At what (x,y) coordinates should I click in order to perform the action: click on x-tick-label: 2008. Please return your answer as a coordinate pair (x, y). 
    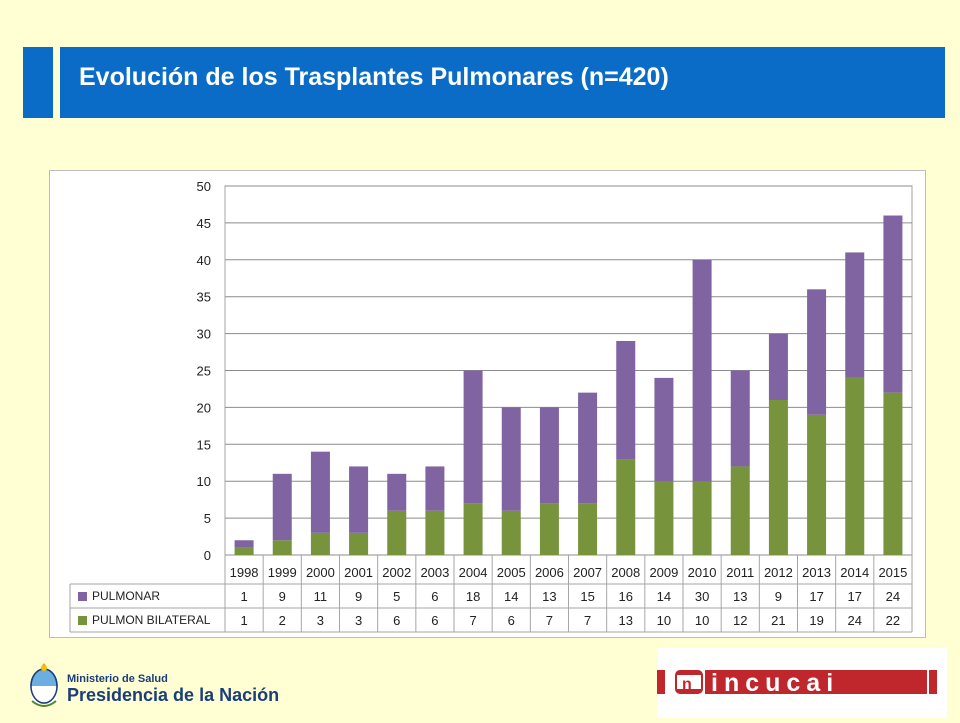
    Looking at the image, I should click on (625, 572).